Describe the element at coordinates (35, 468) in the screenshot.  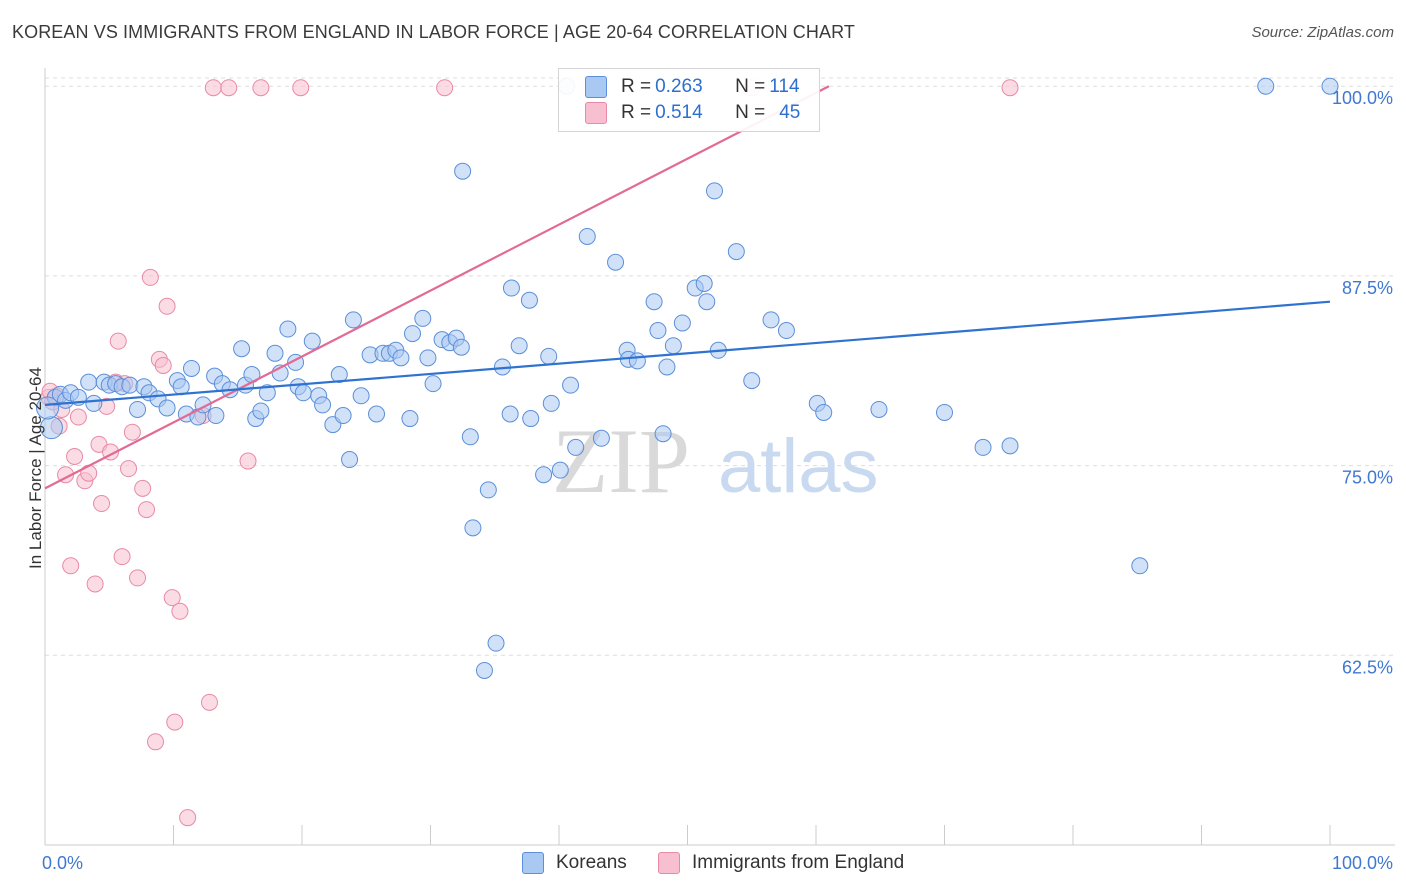
I see `y-axis-label: In Labor Force | Age 20-64` at that location.